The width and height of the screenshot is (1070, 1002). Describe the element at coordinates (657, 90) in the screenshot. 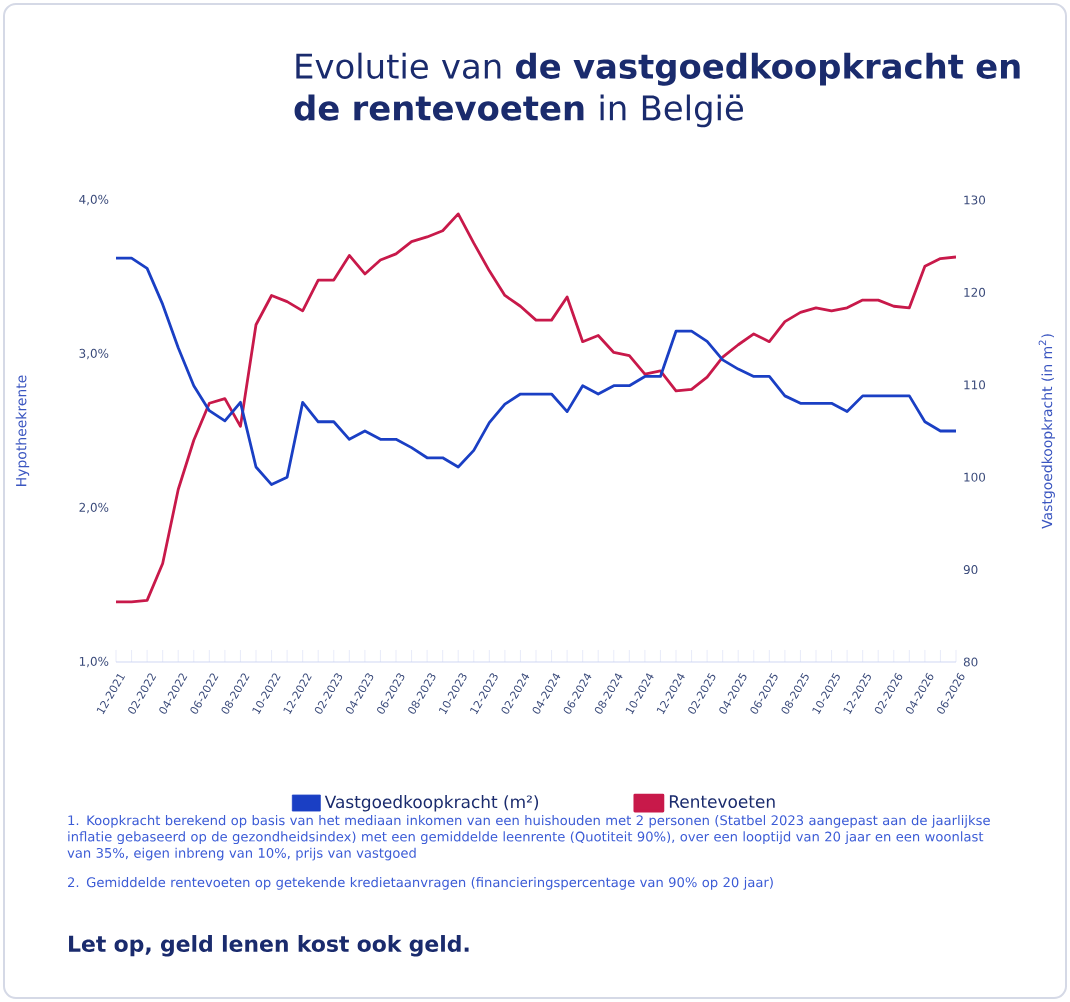

I see `chart-title: Evolutie van de vastgoedkoopkracht en de rentevoeten in België` at that location.